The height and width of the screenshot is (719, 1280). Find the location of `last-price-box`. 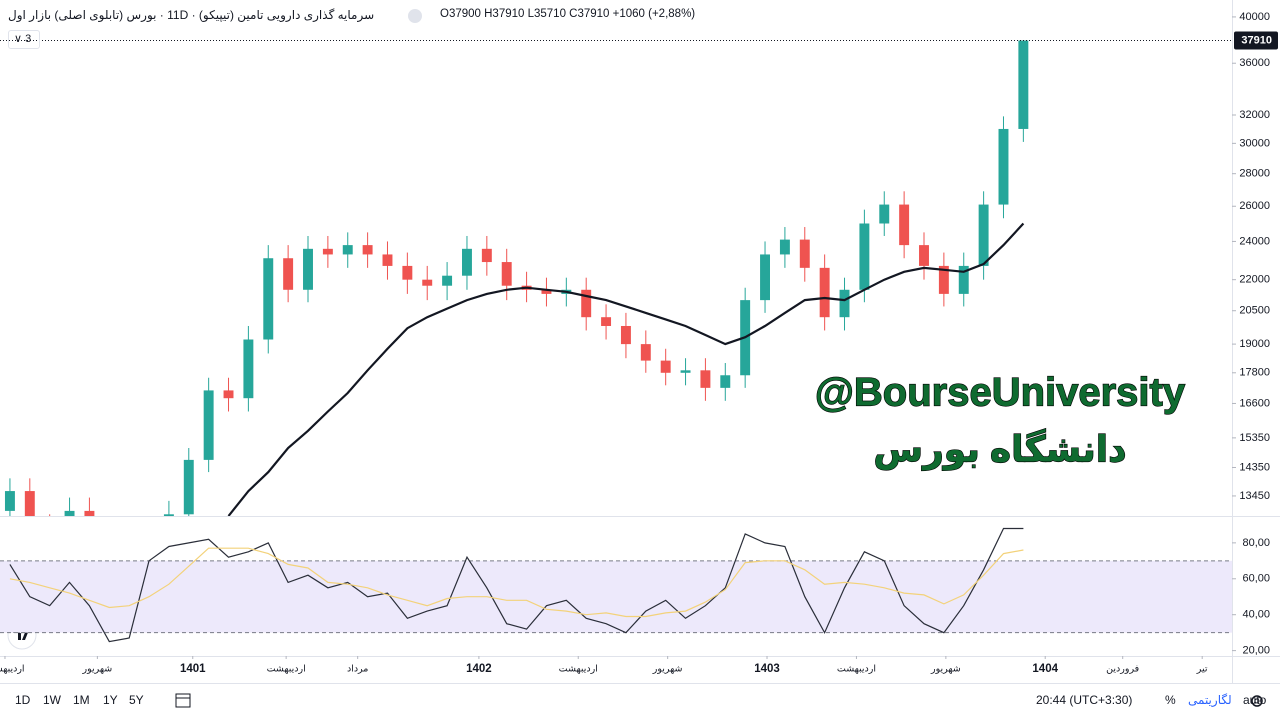

last-price-box is located at coordinates (1256, 40).